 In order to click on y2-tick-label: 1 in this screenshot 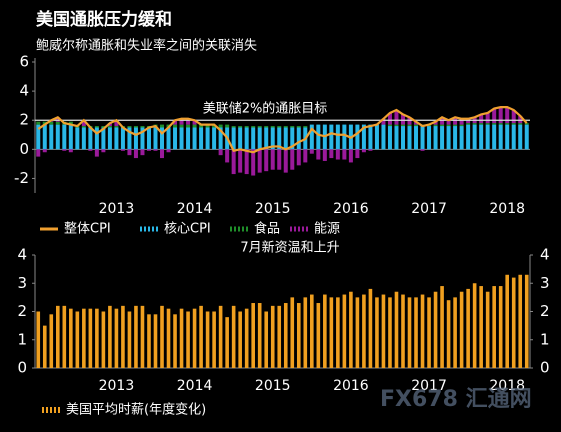, I will do `click(545, 339)`.